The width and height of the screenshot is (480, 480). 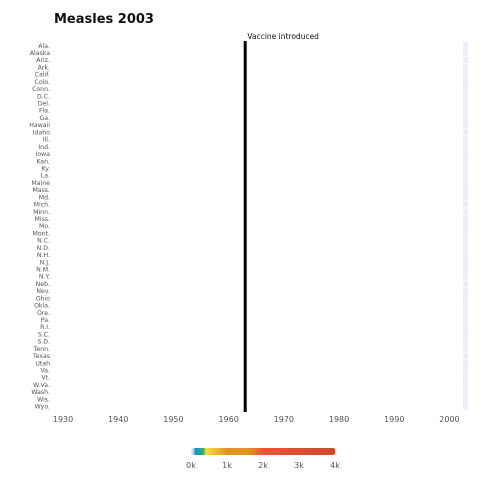 I want to click on state-label: Conn., so click(x=41, y=89).